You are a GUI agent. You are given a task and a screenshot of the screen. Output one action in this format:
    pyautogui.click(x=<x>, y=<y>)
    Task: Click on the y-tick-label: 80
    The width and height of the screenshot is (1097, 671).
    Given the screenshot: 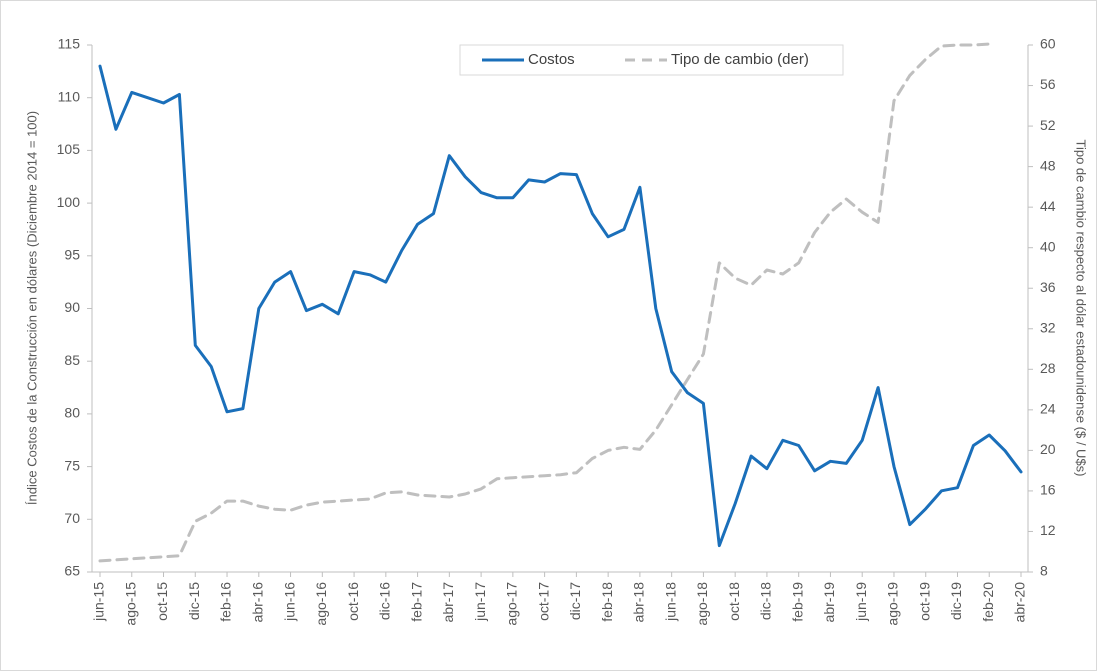 What is the action you would take?
    pyautogui.click(x=72, y=413)
    